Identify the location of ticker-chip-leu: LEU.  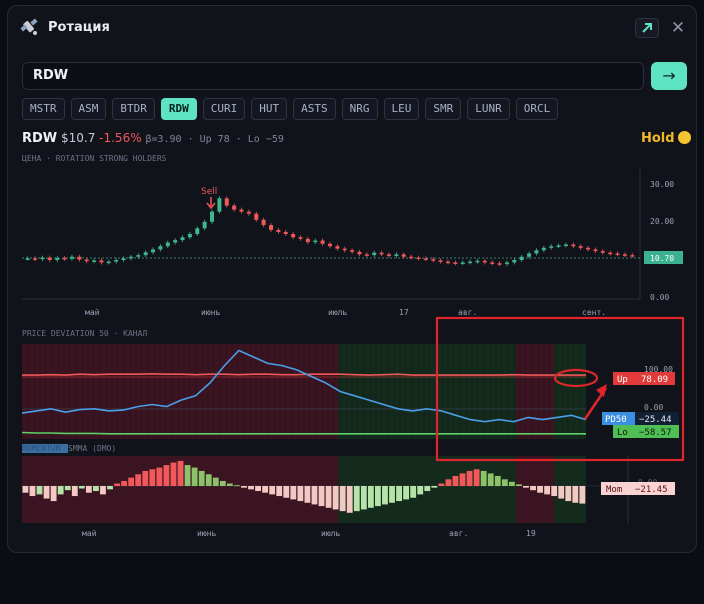
(401, 109).